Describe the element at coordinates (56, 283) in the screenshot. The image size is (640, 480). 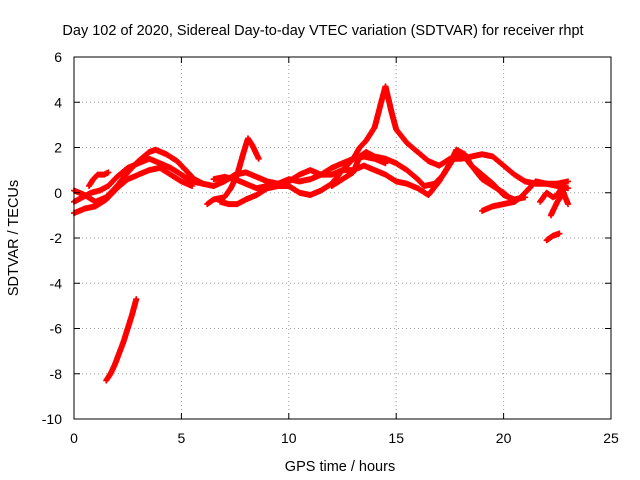
I see `y-tick-label: -4` at that location.